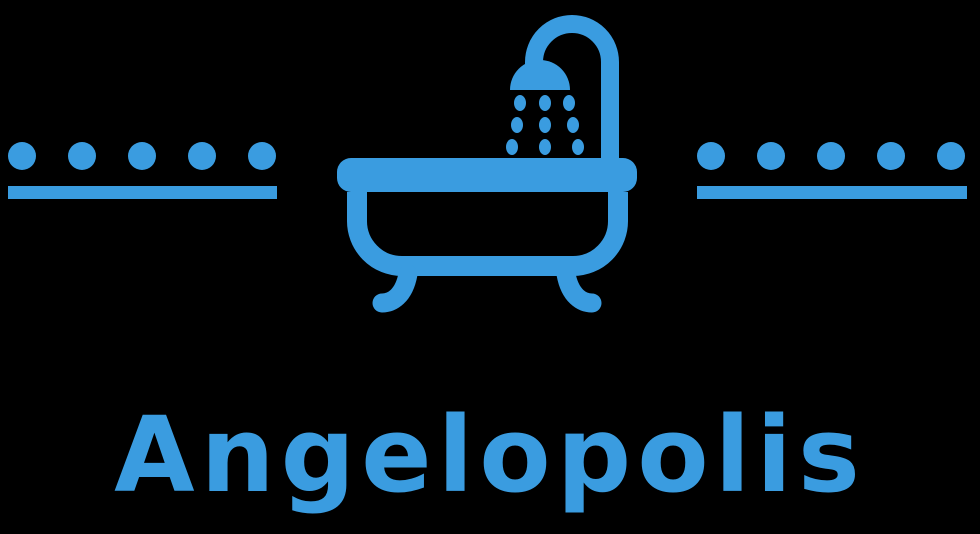  I want to click on left-dots-divider-icon, so click(142, 170).